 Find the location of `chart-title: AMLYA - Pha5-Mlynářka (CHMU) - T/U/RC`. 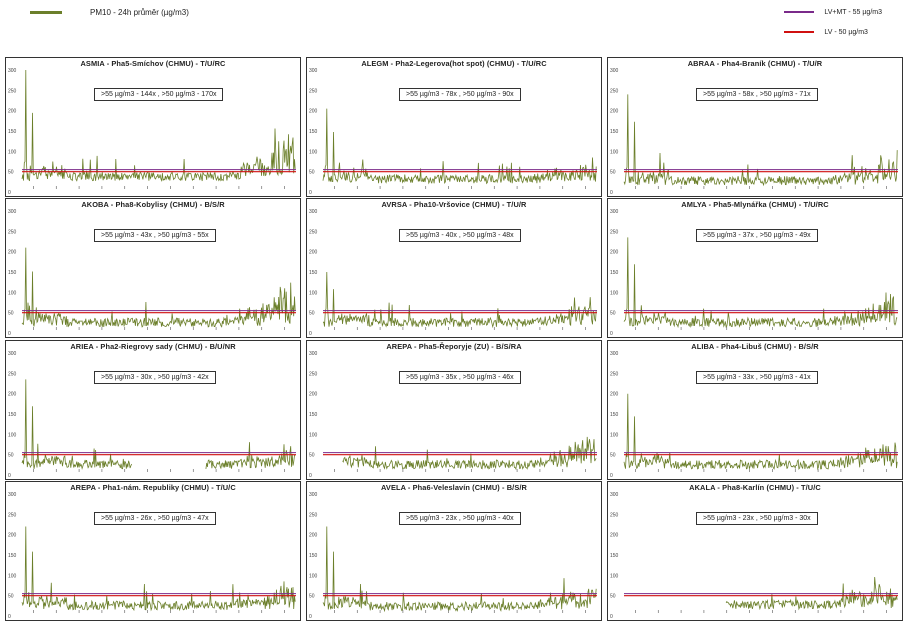

chart-title: AMLYA - Pha5-Mlynářka (CHMU) - T/U/RC is located at coordinates (755, 204).